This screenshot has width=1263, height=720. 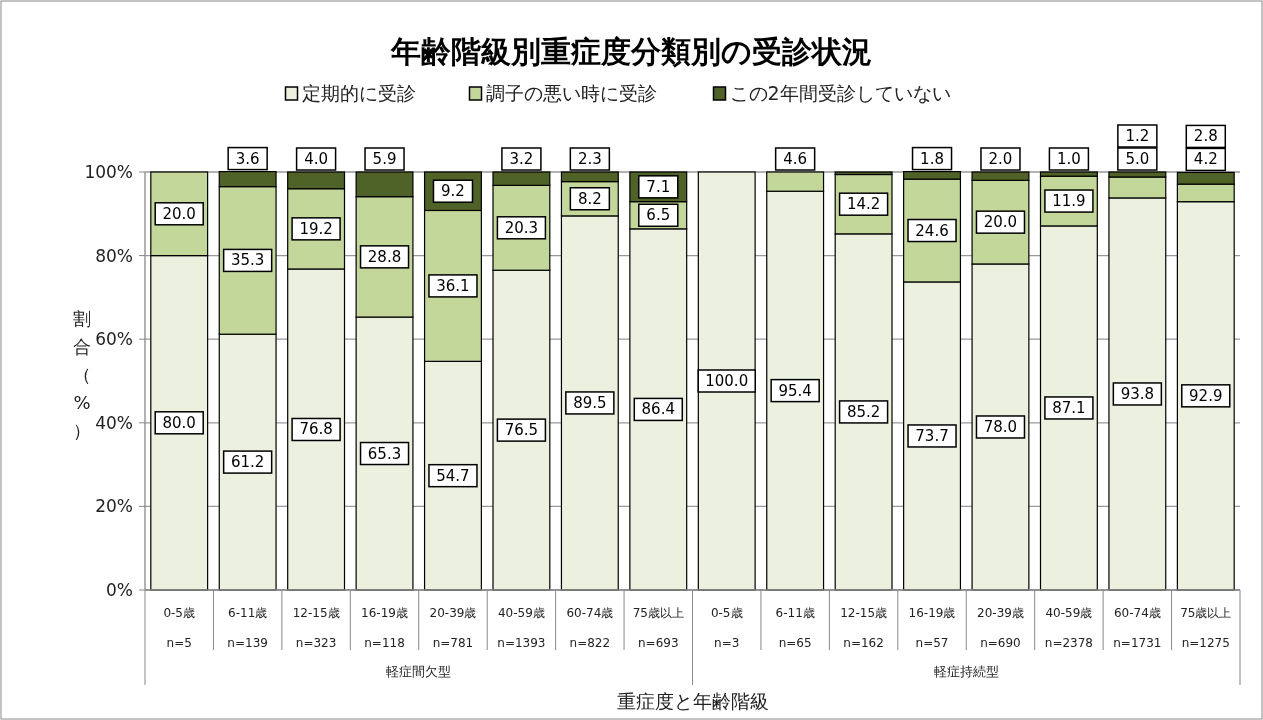 What do you see at coordinates (589, 198) in the screenshot?
I see `data-label: 8.2` at bounding box center [589, 198].